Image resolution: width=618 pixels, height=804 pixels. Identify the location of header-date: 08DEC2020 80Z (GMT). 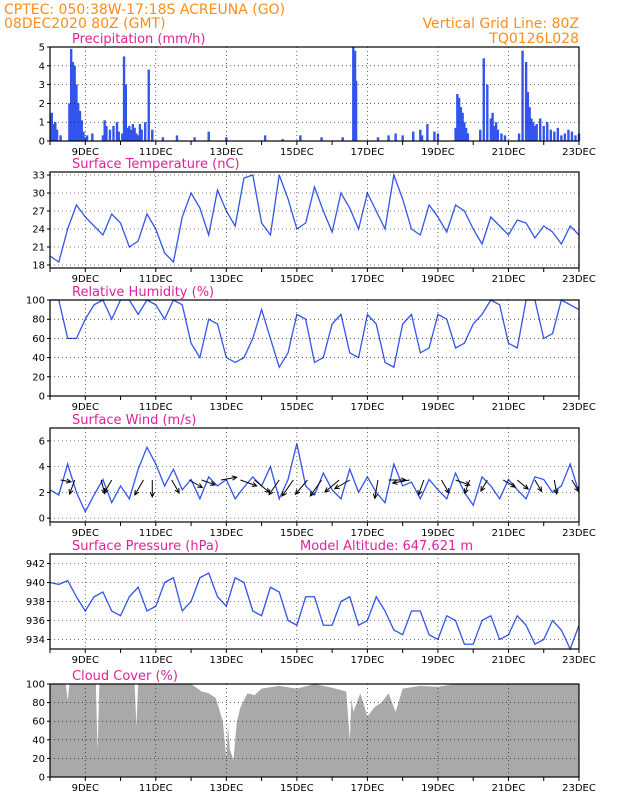
(85, 24).